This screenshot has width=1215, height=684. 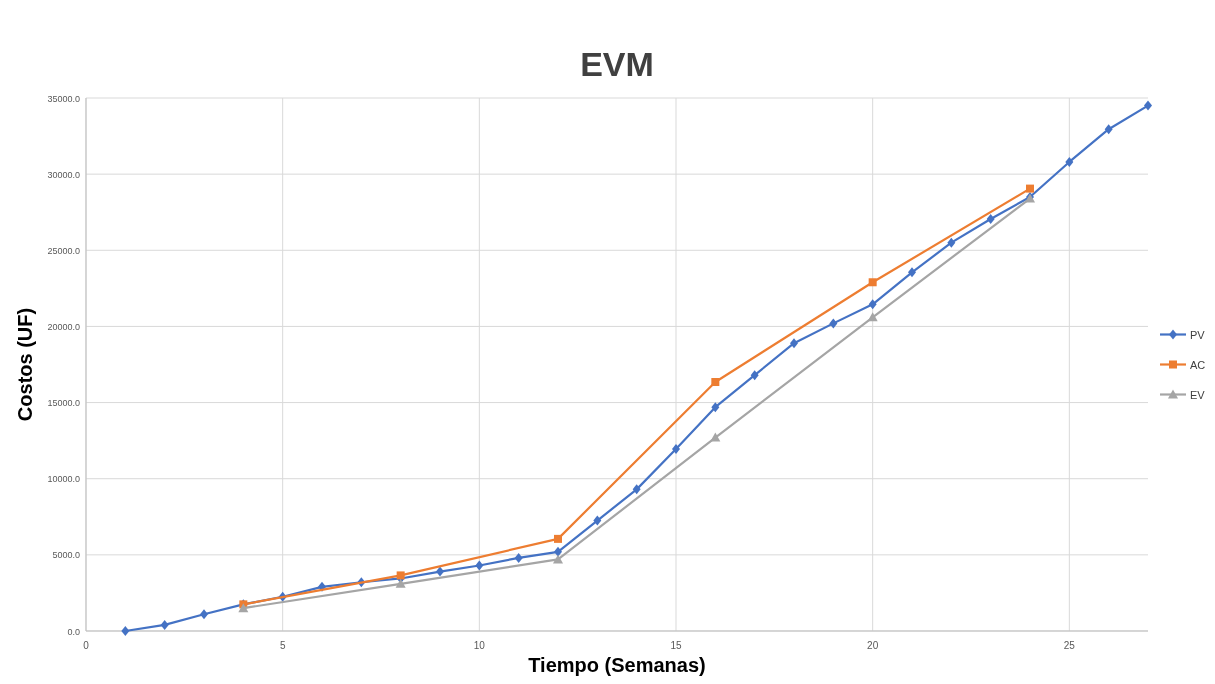 I want to click on legend-label: PV, so click(x=1198, y=334).